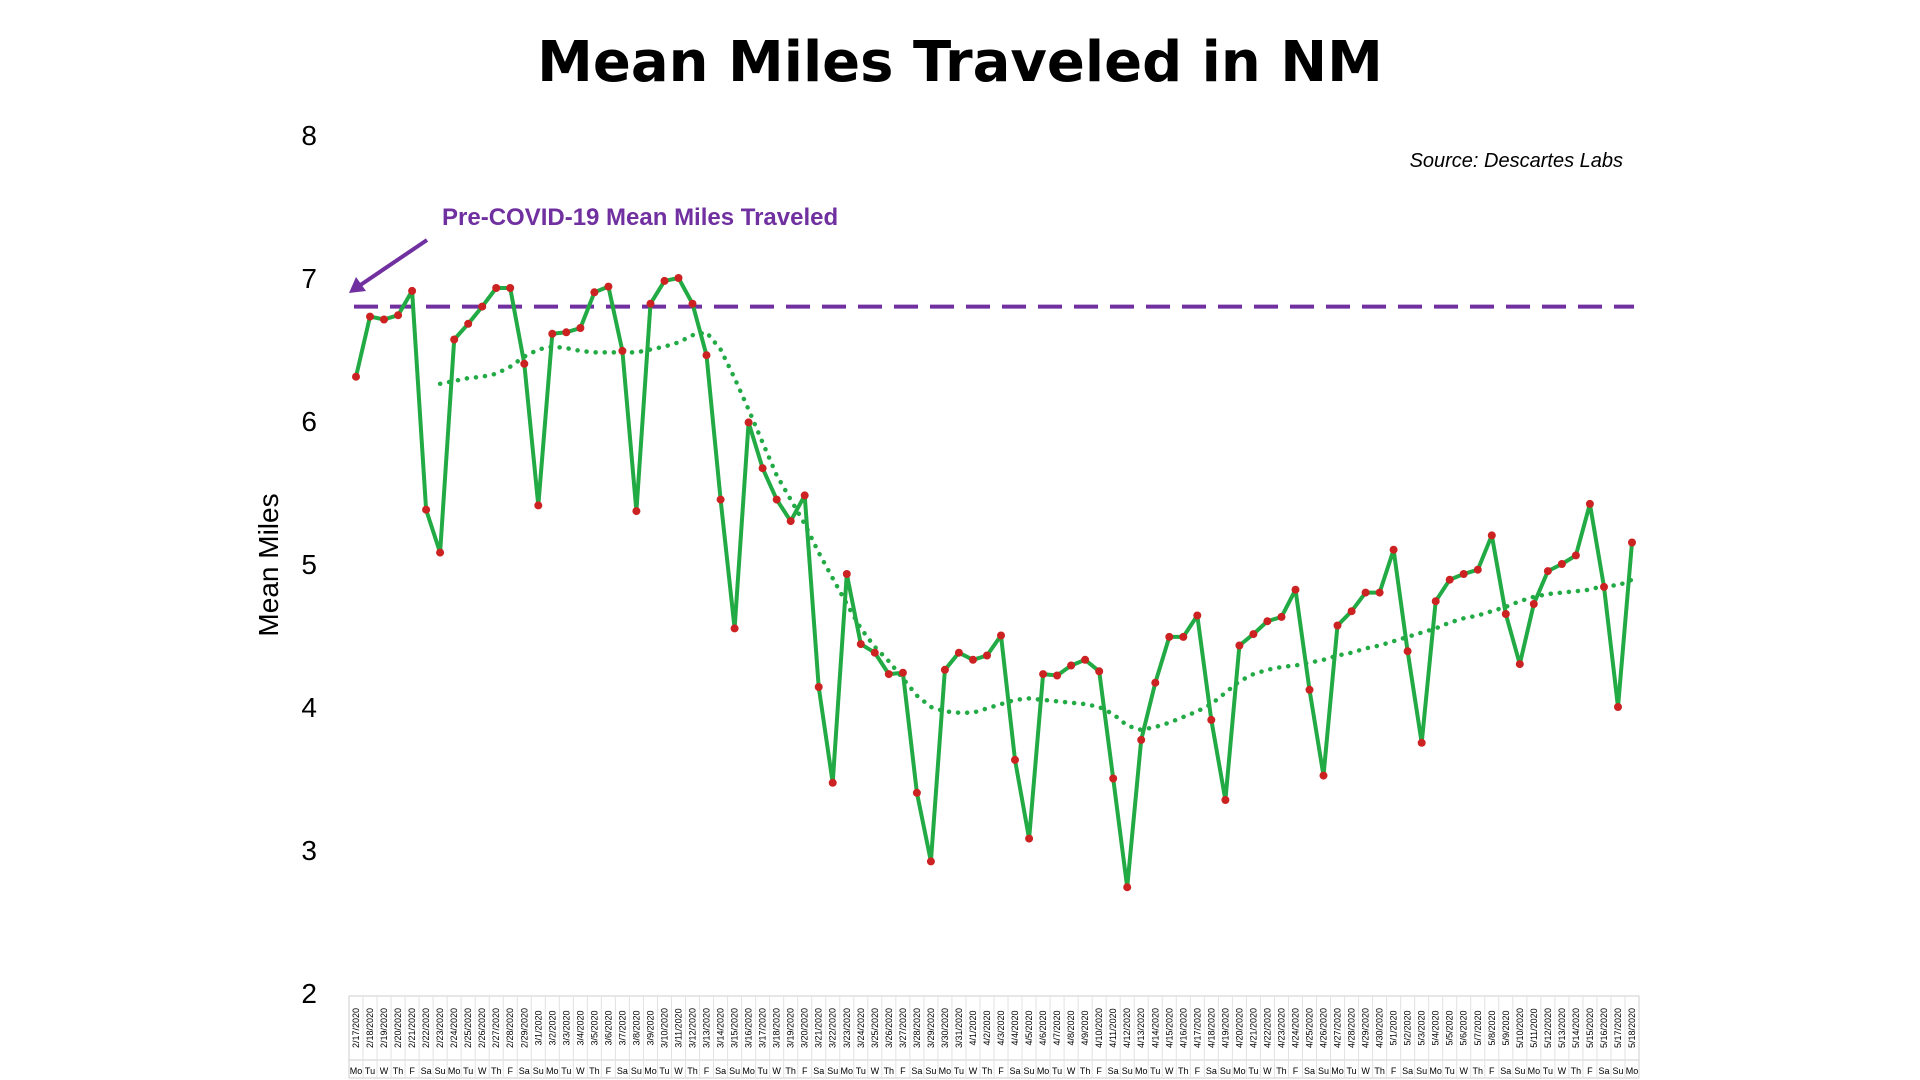 Image resolution: width=1920 pixels, height=1080 pixels. What do you see at coordinates (1155, 1028) in the screenshot?
I see `x-tick-label: 4/14/2020` at bounding box center [1155, 1028].